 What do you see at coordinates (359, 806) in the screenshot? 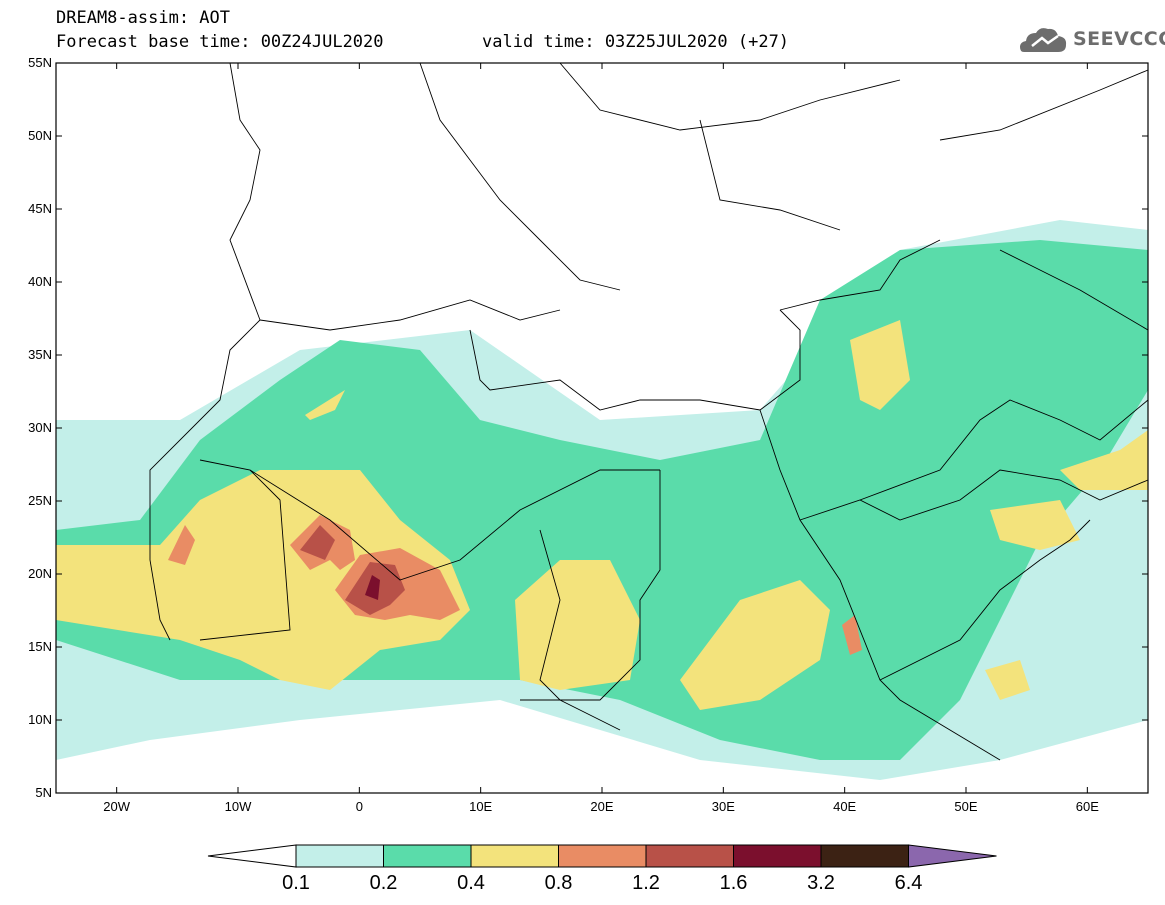
I see `lon-label: 0` at bounding box center [359, 806].